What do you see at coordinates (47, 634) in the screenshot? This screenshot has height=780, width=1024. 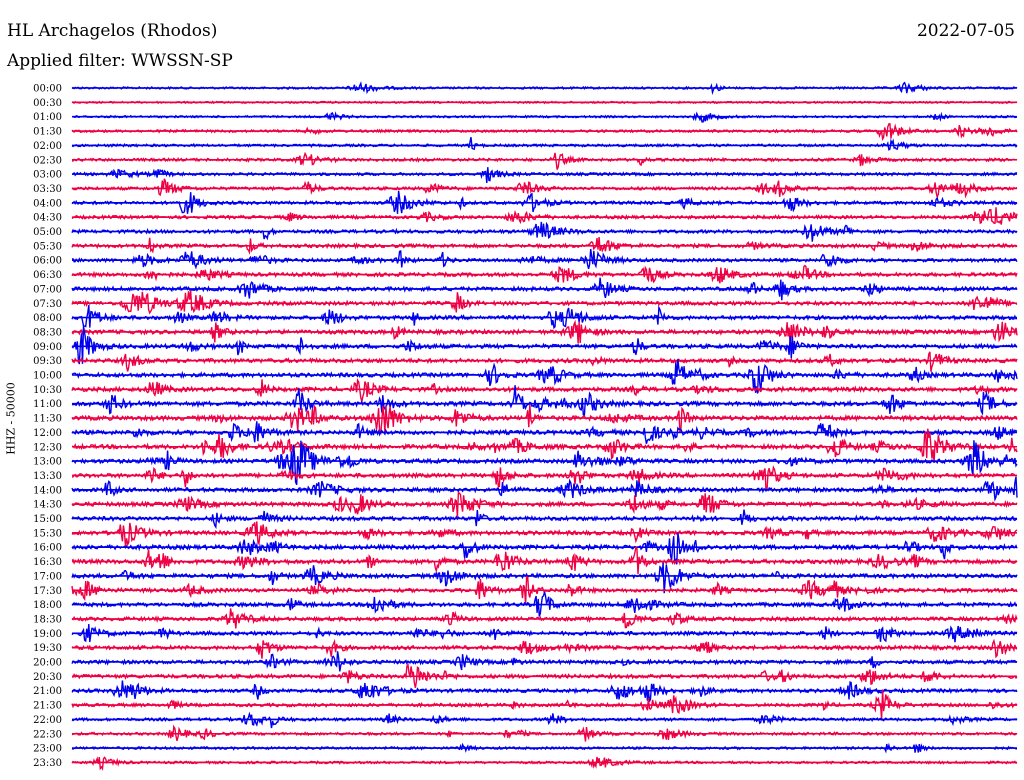 I see `time-tick-label: 19:00` at bounding box center [47, 634].